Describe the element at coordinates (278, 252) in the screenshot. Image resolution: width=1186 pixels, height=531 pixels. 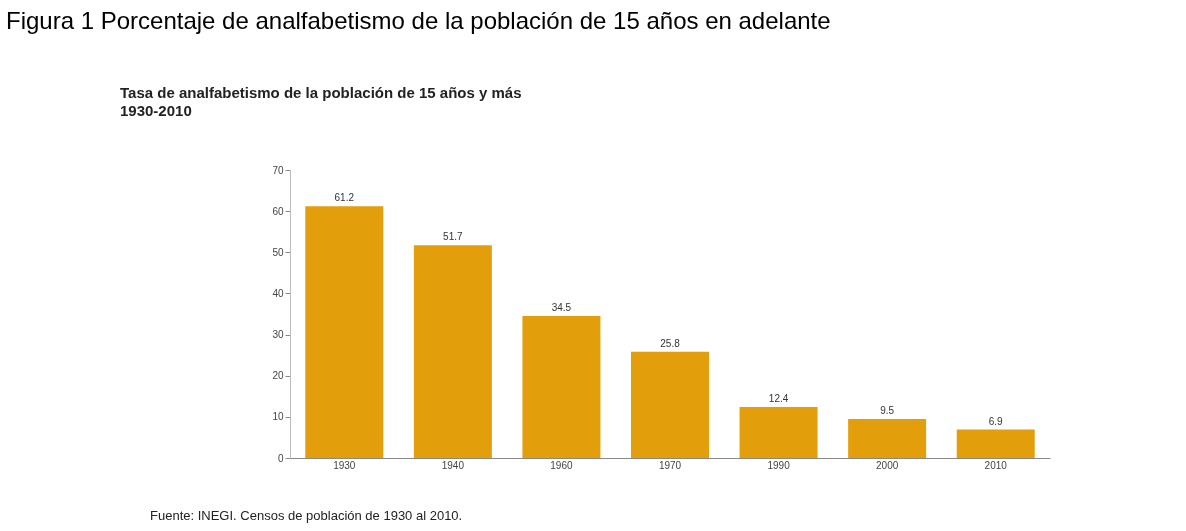
I see `y-tick-label: 50` at that location.